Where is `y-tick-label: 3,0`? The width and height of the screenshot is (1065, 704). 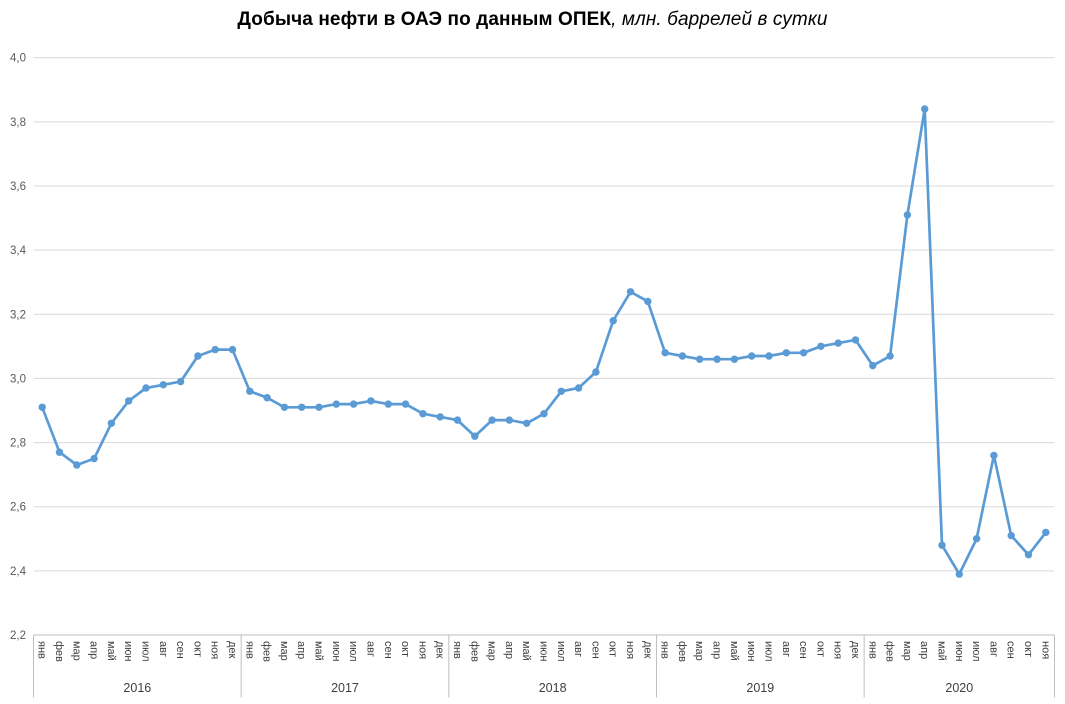 y-tick-label: 3,0 is located at coordinates (18, 379).